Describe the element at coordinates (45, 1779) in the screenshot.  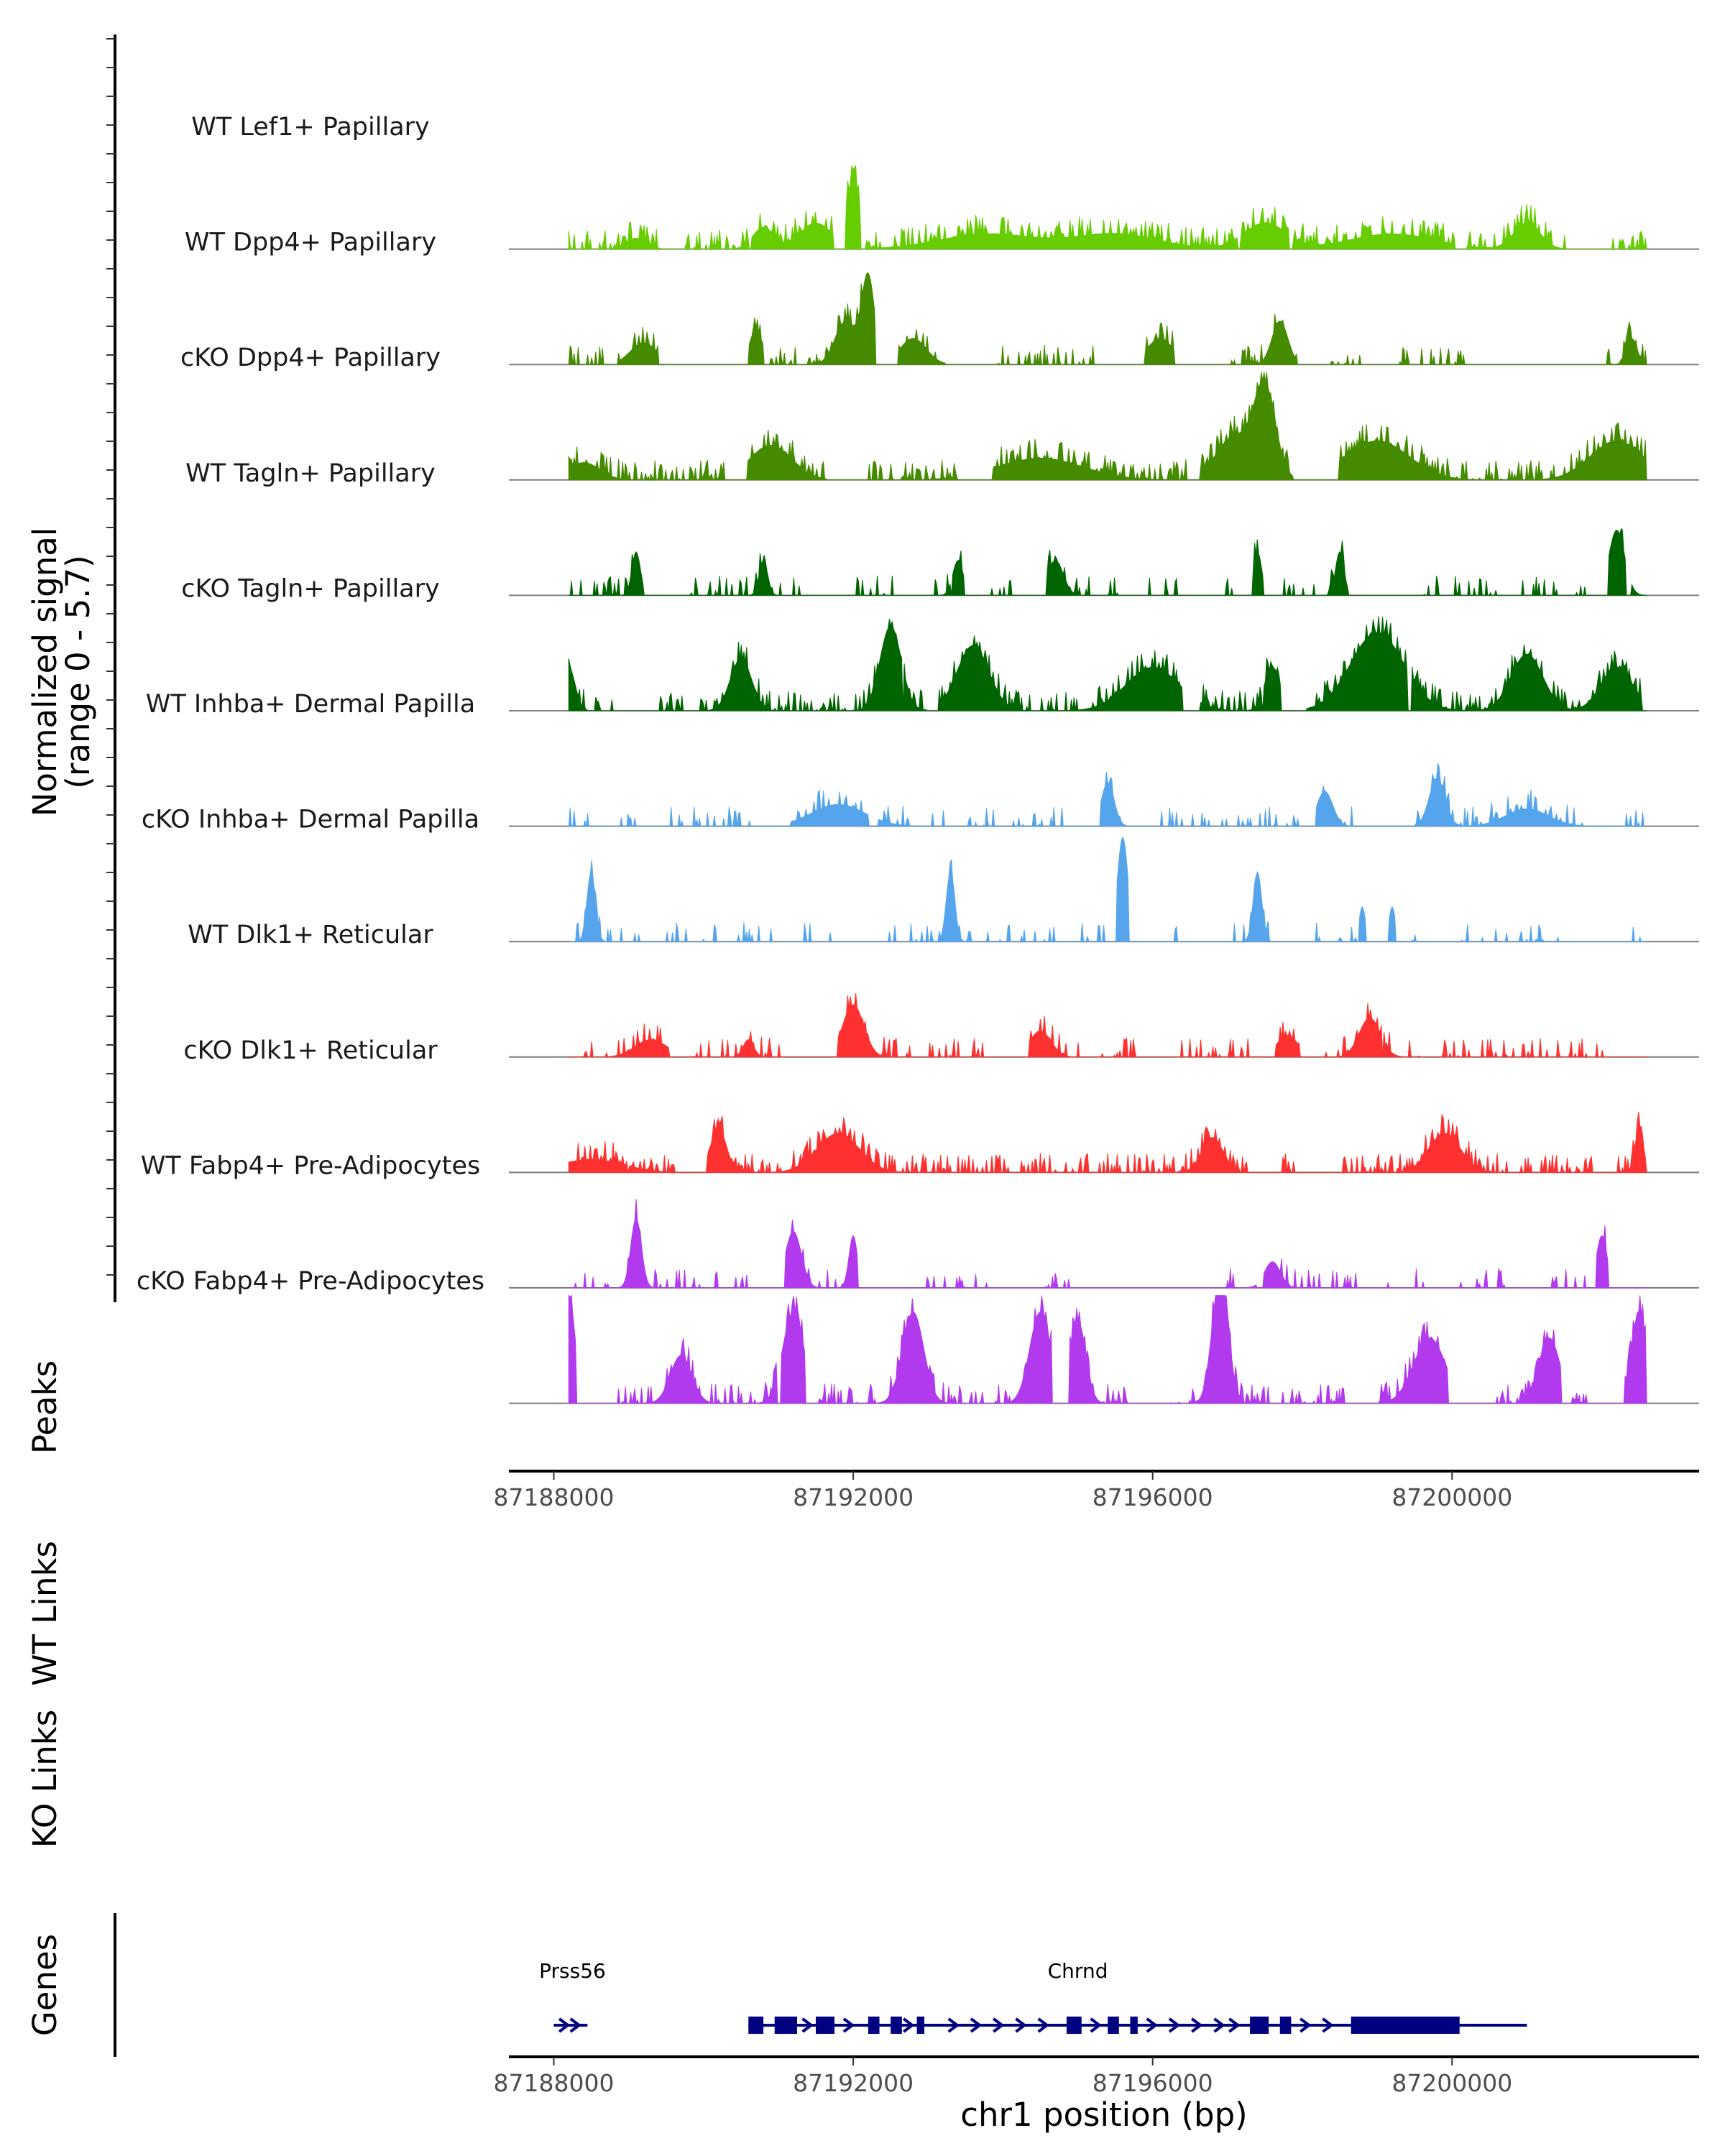
I see `ko-links-track-label: KO Links` at that location.